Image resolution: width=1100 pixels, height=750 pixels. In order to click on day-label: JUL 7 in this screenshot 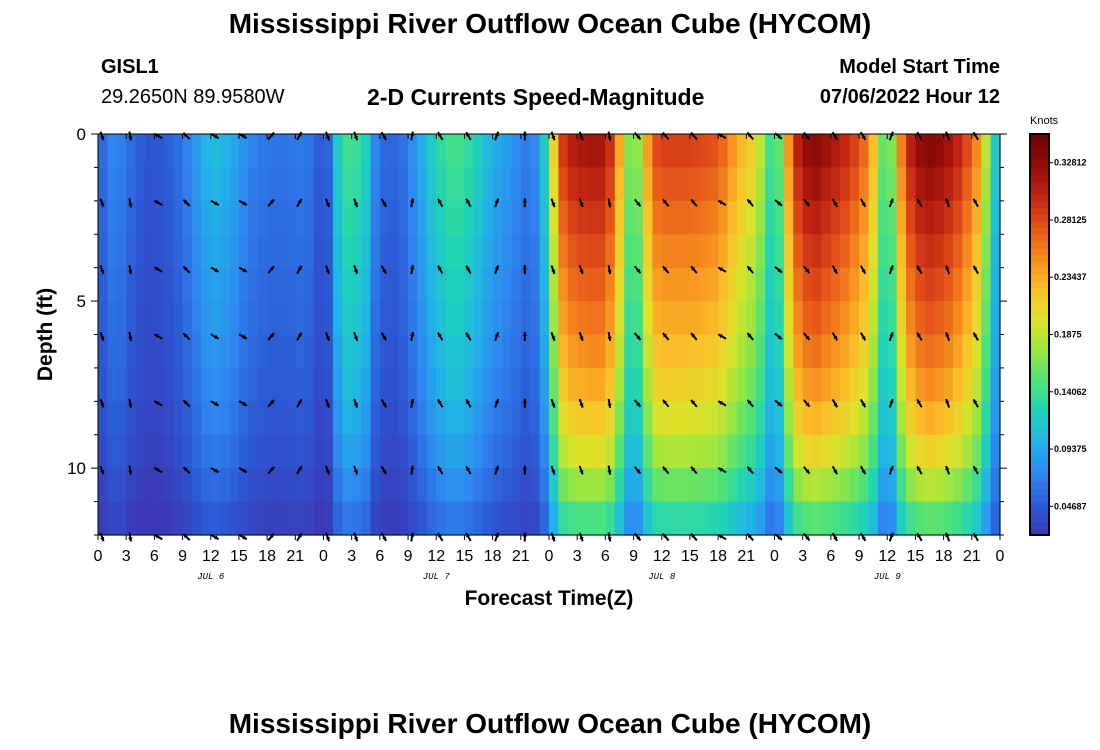, I will do `click(437, 577)`.